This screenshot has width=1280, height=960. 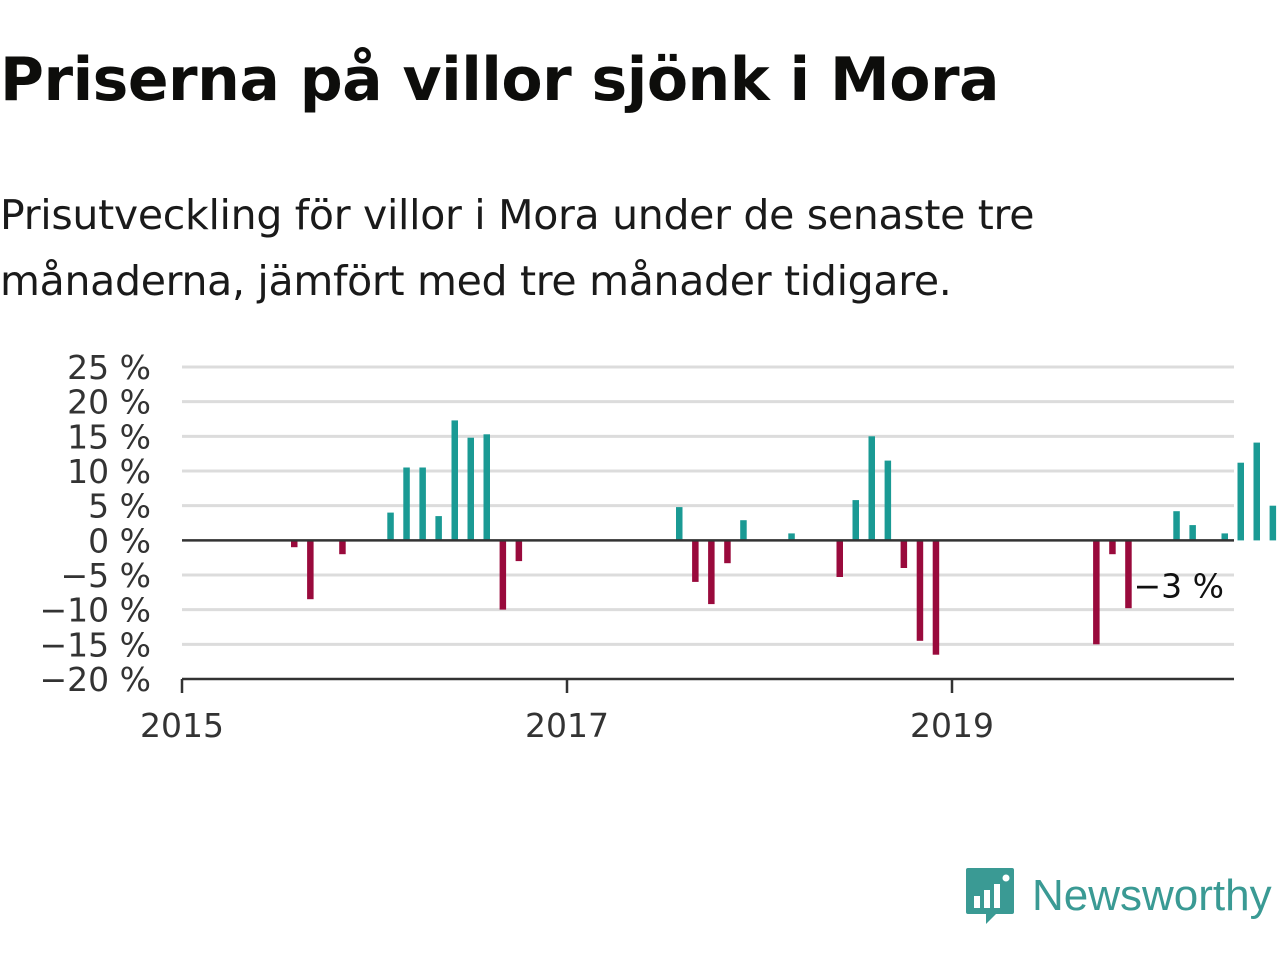 What do you see at coordinates (119, 540) in the screenshot?
I see `y-tick-label: 0 %` at bounding box center [119, 540].